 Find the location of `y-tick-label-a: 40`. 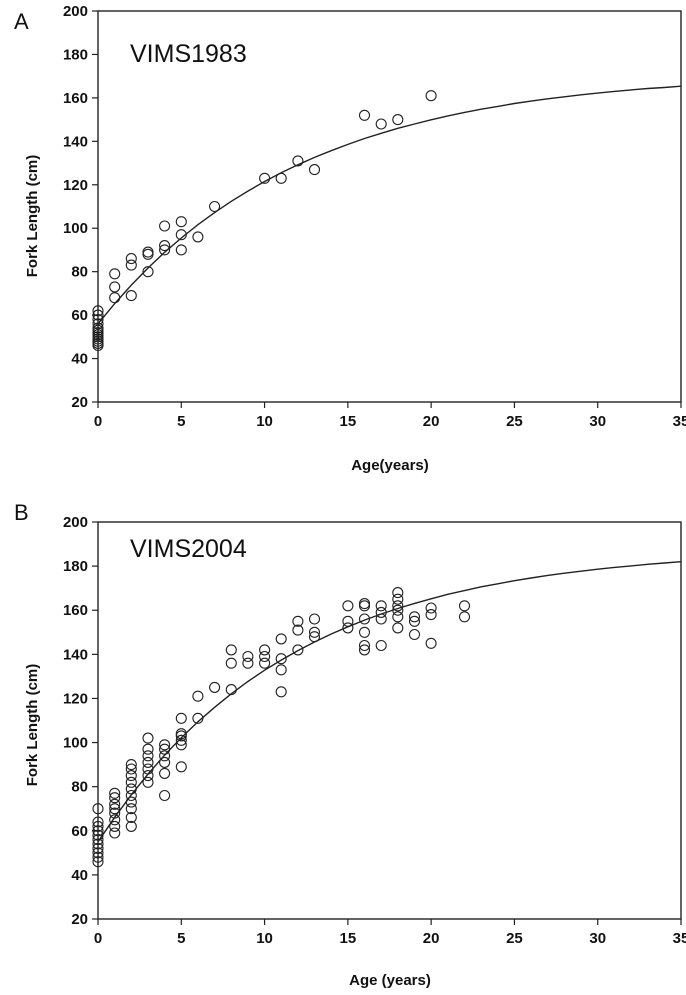

y-tick-label-a: 40 is located at coordinates (79, 359).